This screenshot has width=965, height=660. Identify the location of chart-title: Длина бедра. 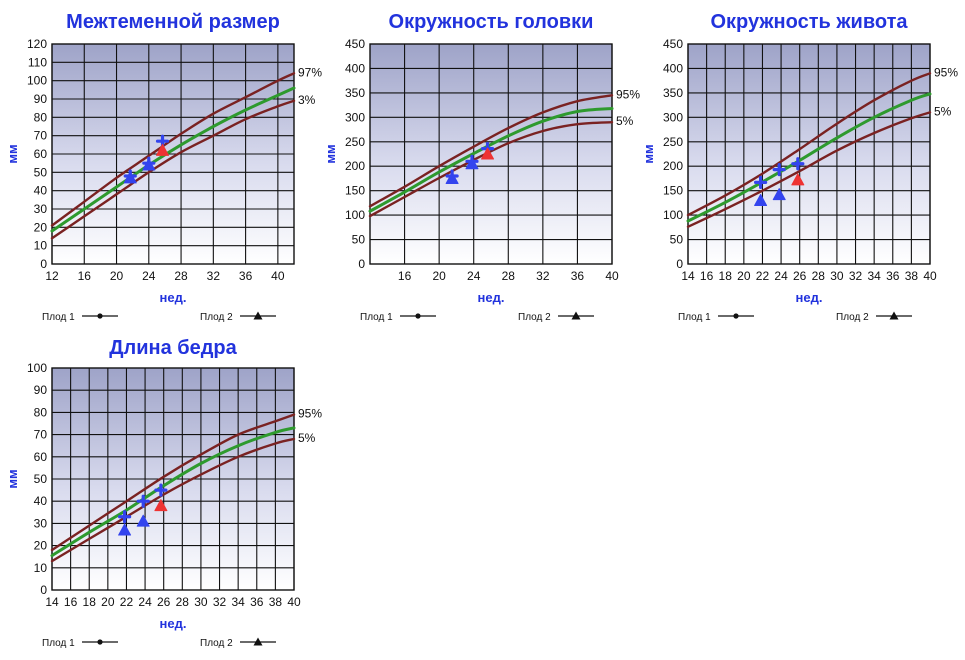
(173, 348).